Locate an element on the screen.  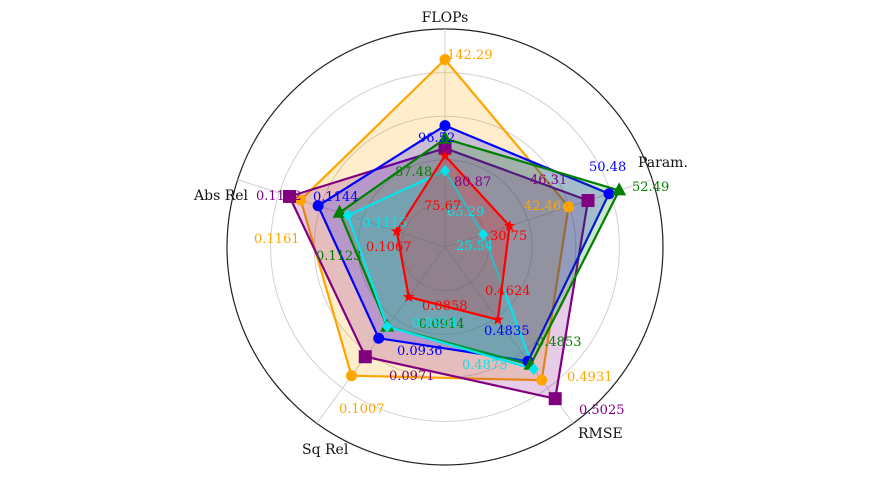
series-5-value-label-2: 25.54 is located at coordinates (474, 246).